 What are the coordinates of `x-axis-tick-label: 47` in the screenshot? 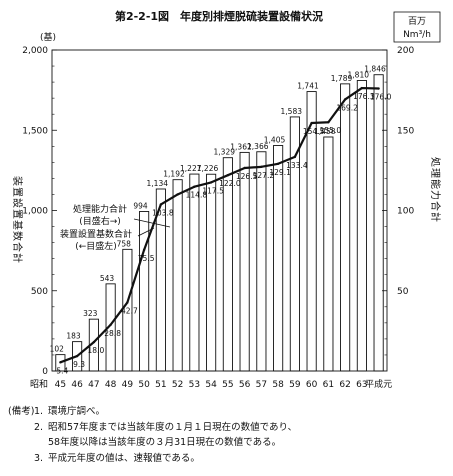 It's located at (93, 385).